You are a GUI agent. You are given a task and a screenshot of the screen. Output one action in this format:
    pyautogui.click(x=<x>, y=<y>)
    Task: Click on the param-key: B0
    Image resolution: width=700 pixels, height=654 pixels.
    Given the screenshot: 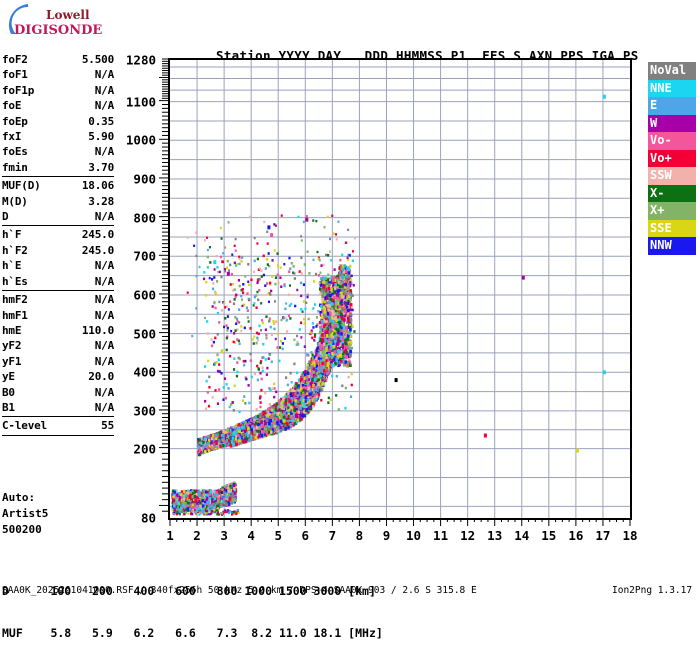 What is the action you would take?
    pyautogui.click(x=8, y=392)
    